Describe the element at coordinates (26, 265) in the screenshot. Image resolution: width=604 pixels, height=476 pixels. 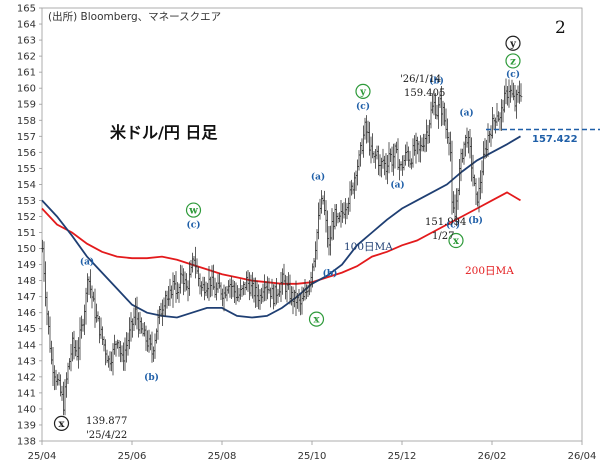
I see `y-tick-label: 149` at that location.